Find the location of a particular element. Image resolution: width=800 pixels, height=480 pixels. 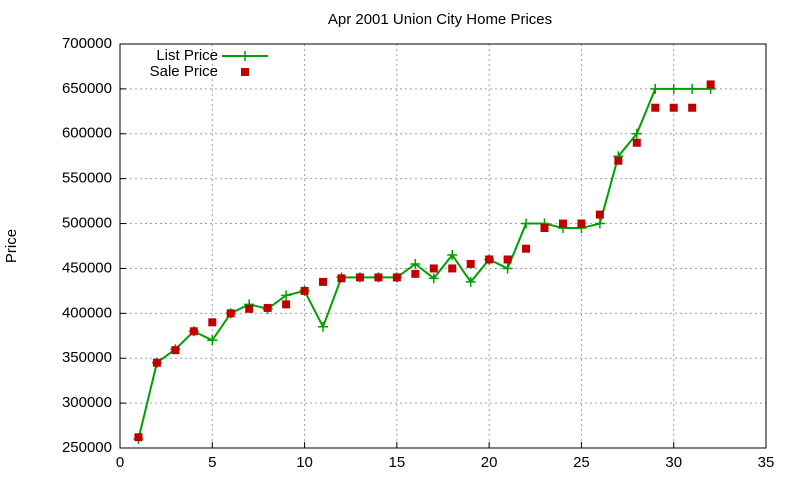

y-tick-label: 350000 is located at coordinates (87, 357).